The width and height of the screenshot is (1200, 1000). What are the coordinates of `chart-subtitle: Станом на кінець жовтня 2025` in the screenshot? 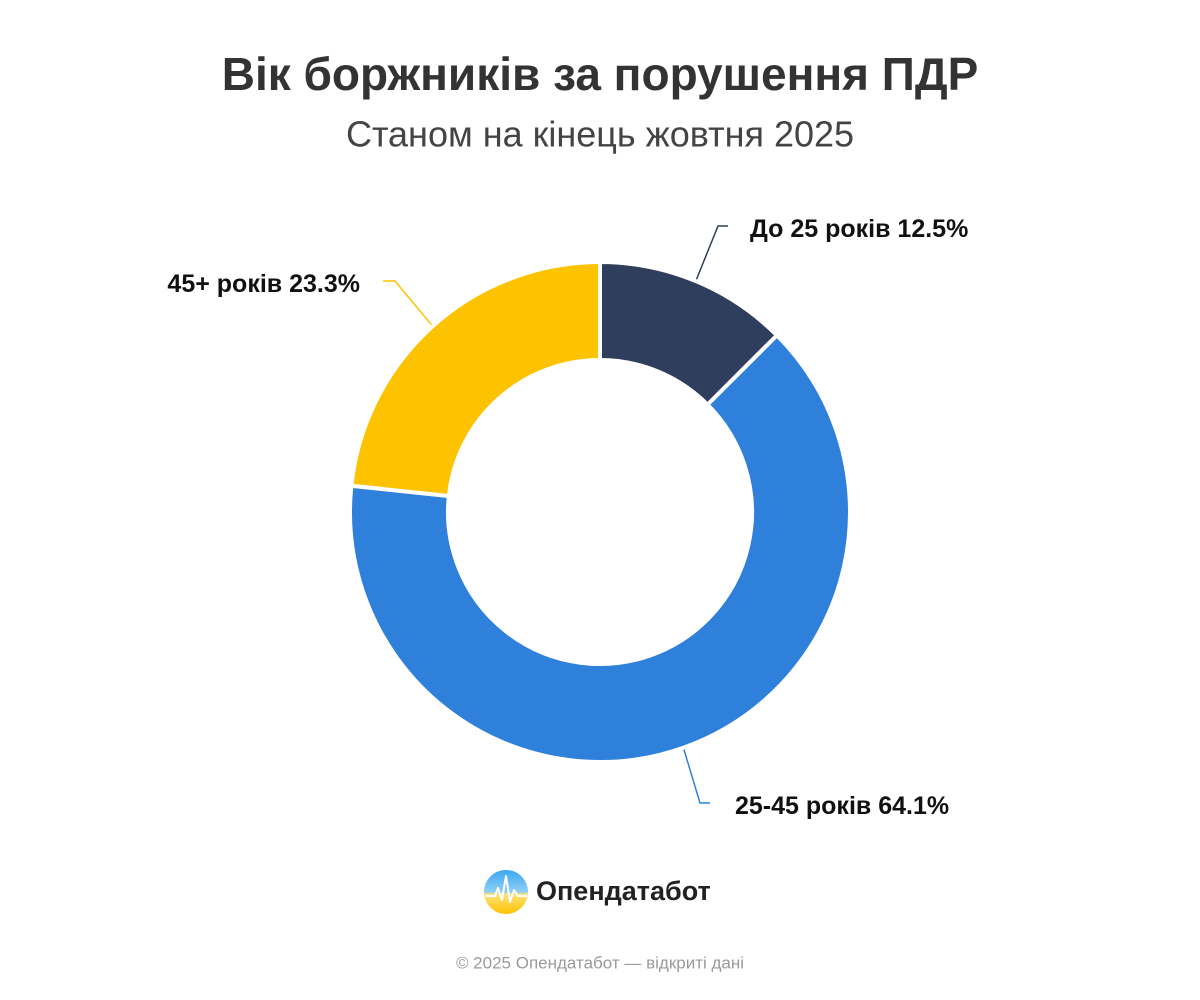 It's located at (600, 134).